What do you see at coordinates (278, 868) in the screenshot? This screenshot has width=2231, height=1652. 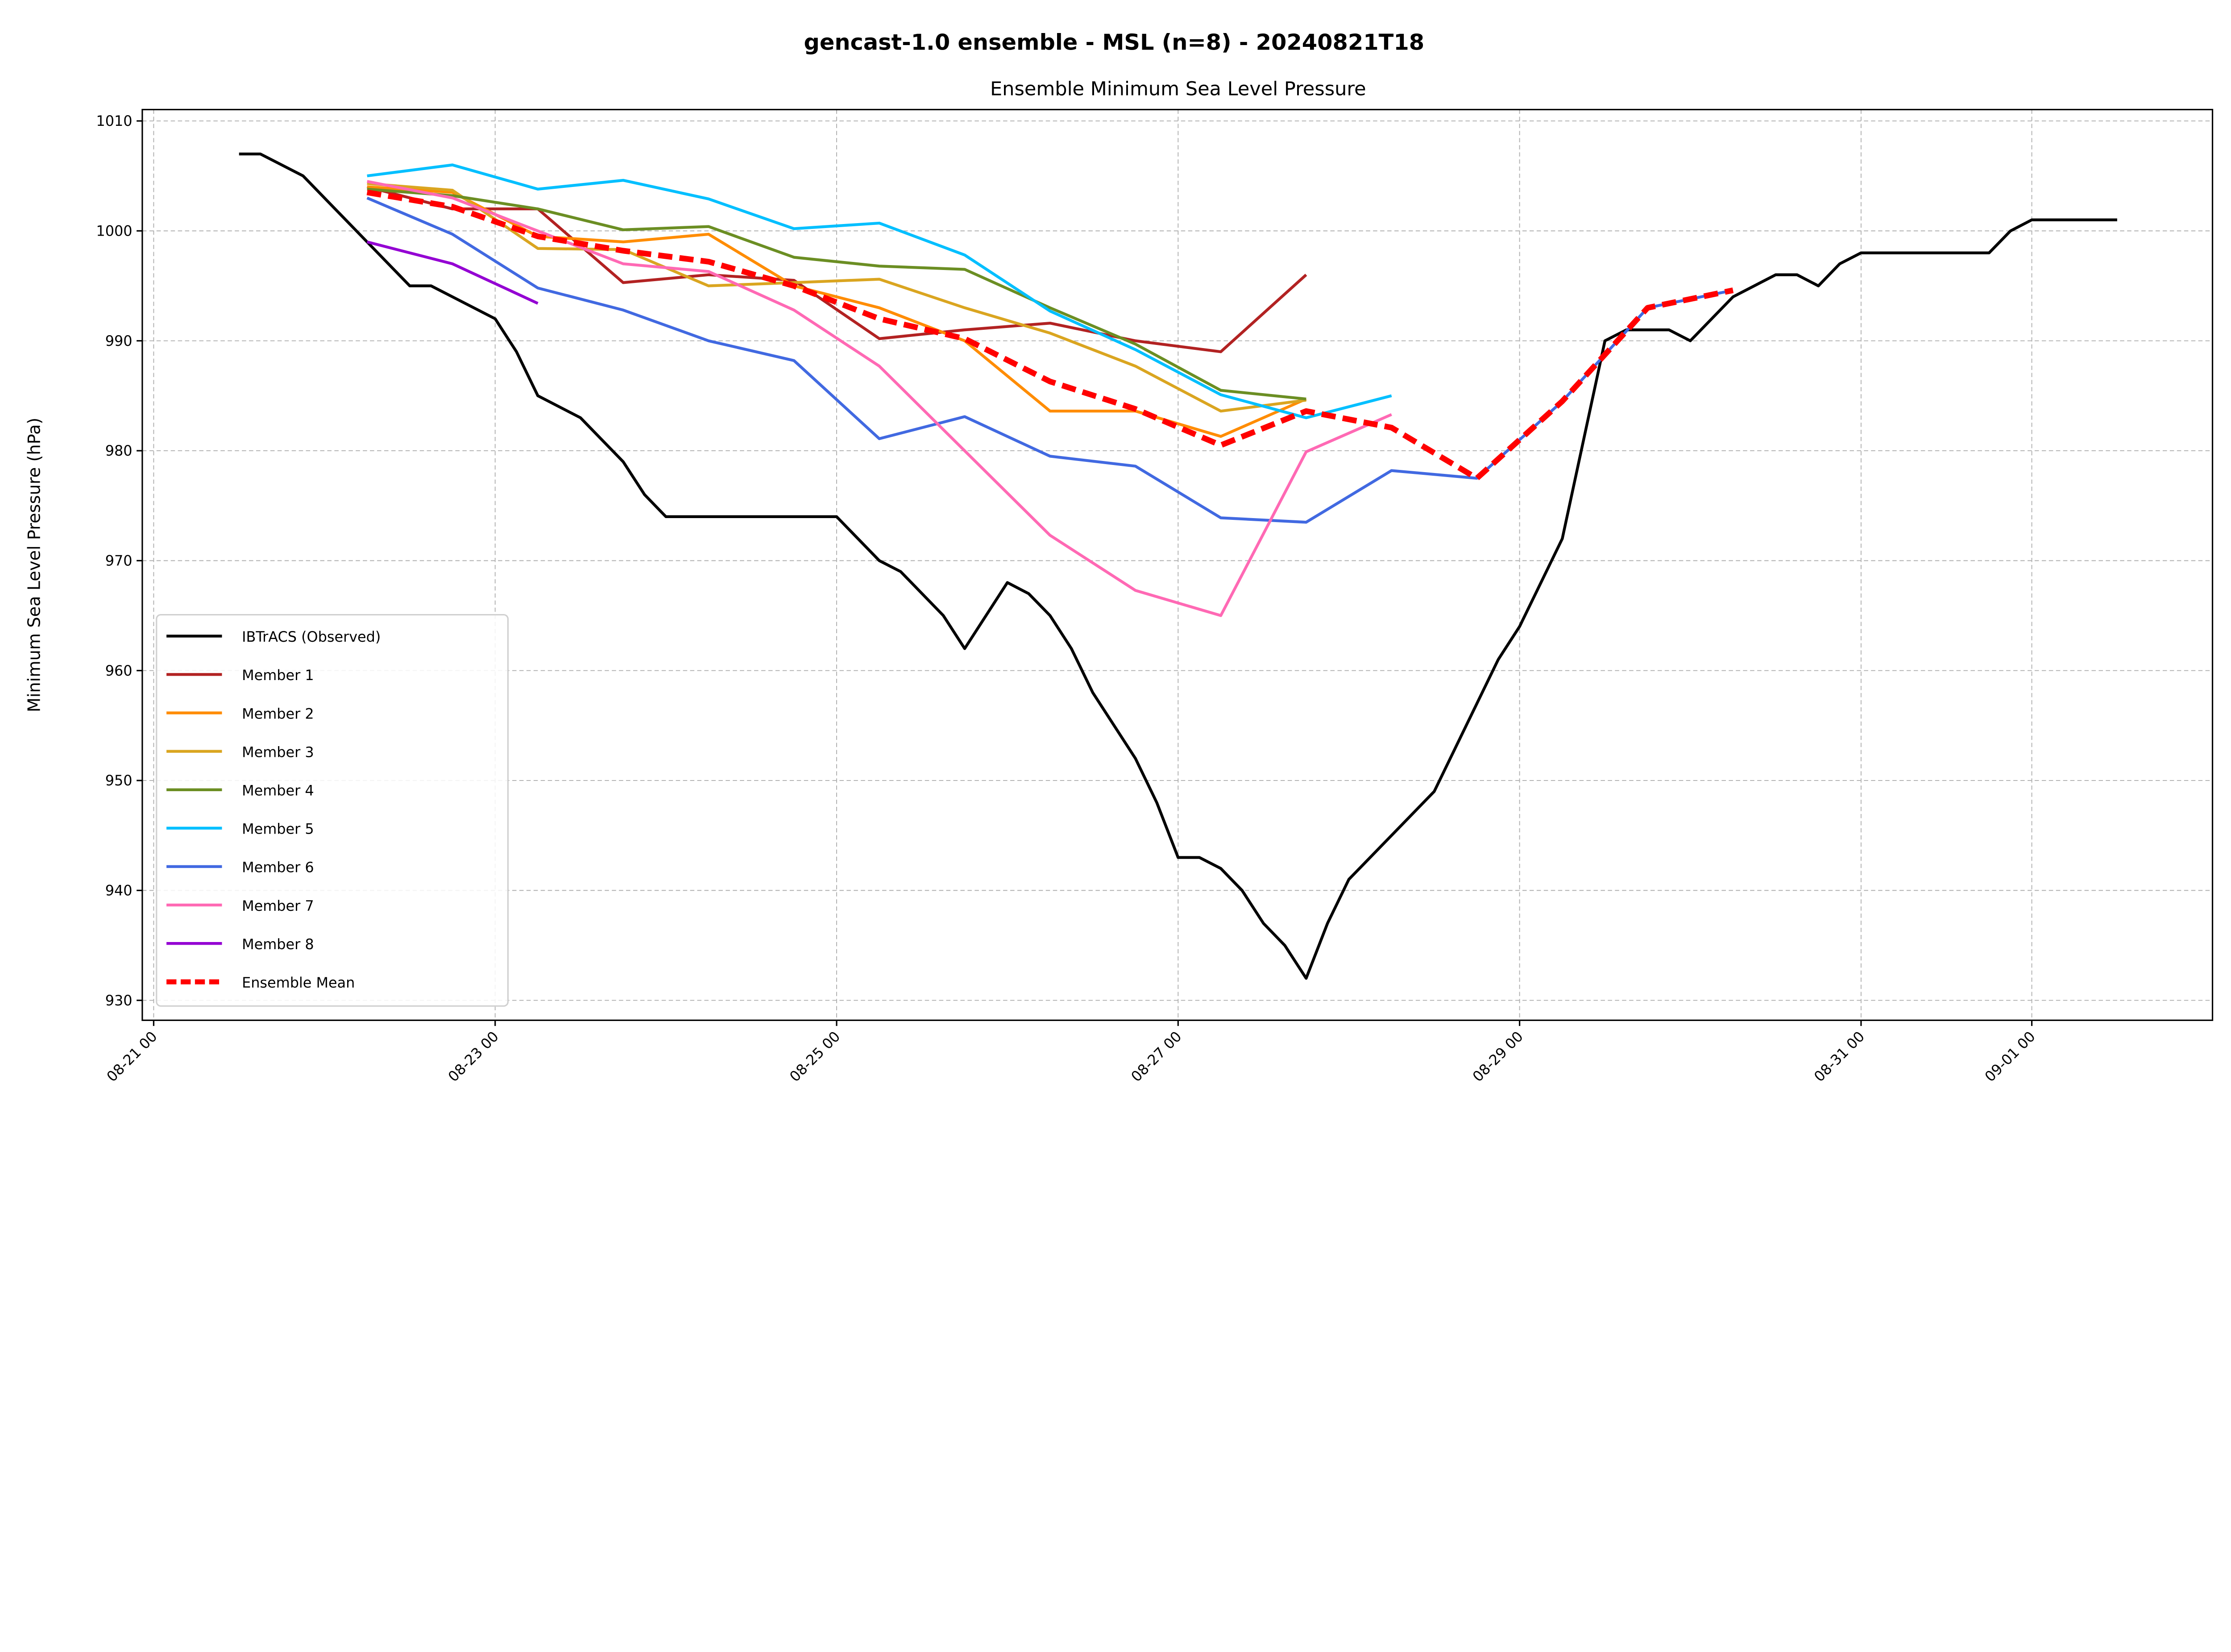 I see `legend-label: Member 6` at bounding box center [278, 868].